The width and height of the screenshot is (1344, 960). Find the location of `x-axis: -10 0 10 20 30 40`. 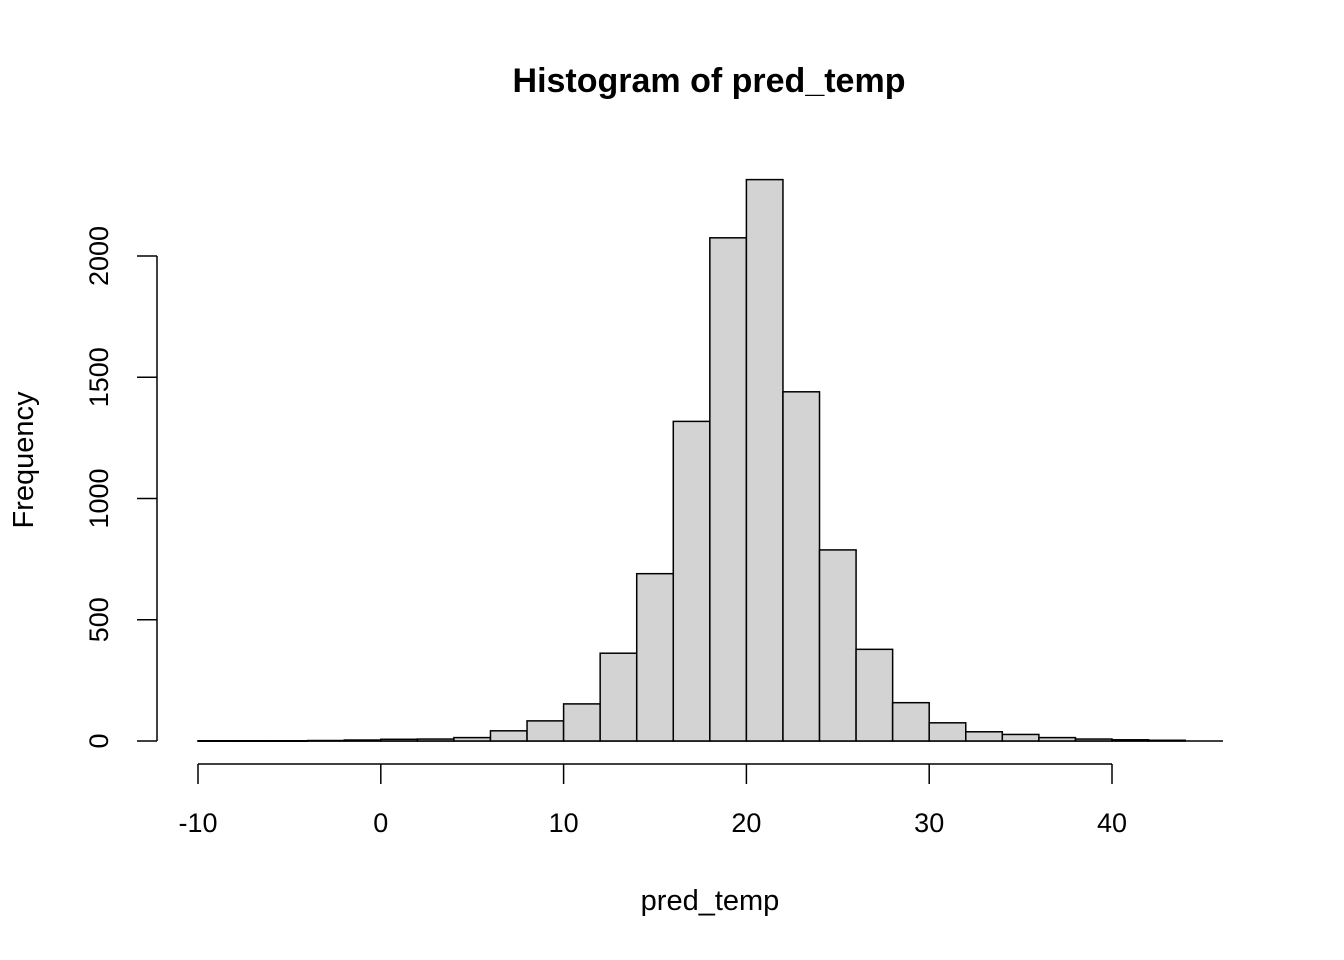

x-axis: -10 0 10 20 30 40 is located at coordinates (652, 800).